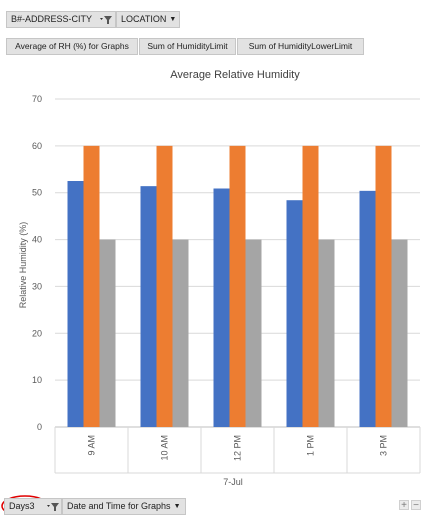 Image resolution: width=434 pixels, height=515 pixels. What do you see at coordinates (238, 448) in the screenshot?
I see `x-tick-label: 12 PM` at bounding box center [238, 448].